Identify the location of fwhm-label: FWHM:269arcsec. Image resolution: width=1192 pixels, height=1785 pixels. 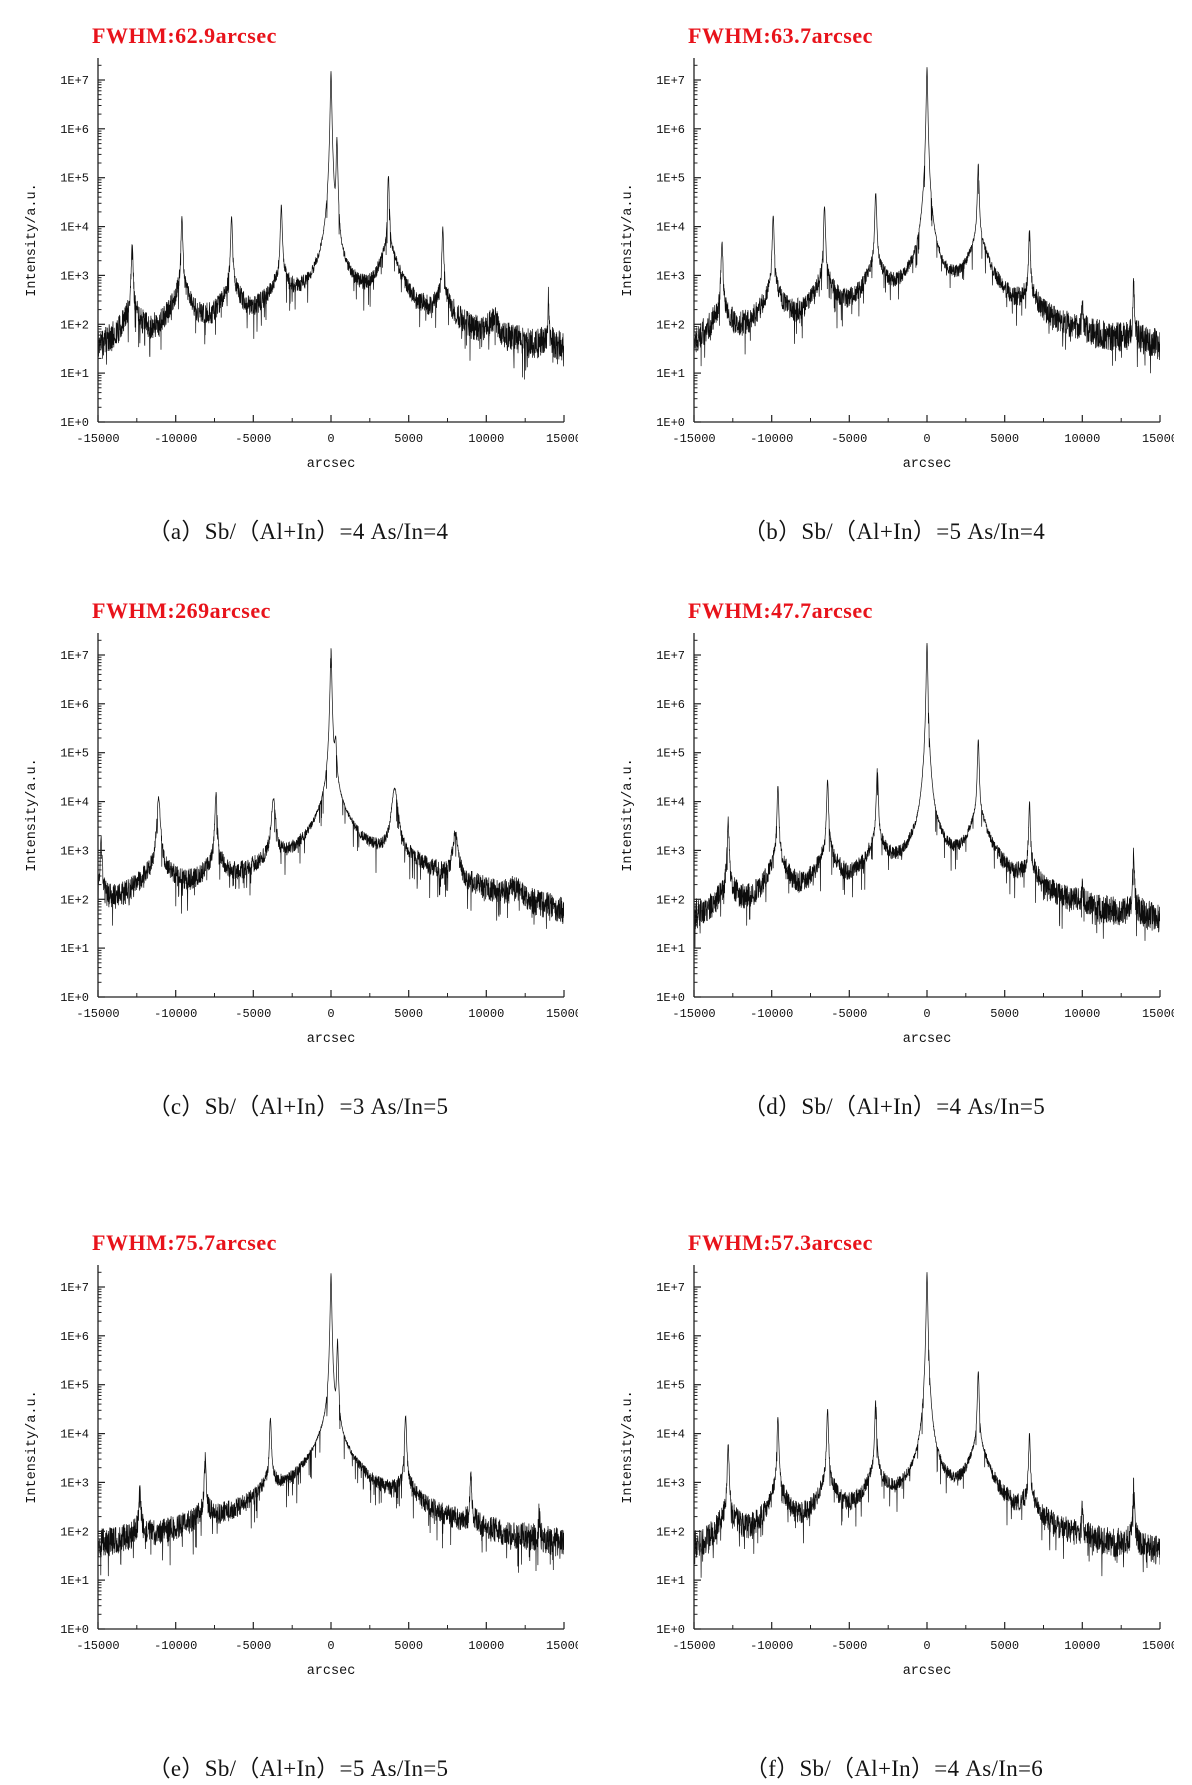
(181, 610).